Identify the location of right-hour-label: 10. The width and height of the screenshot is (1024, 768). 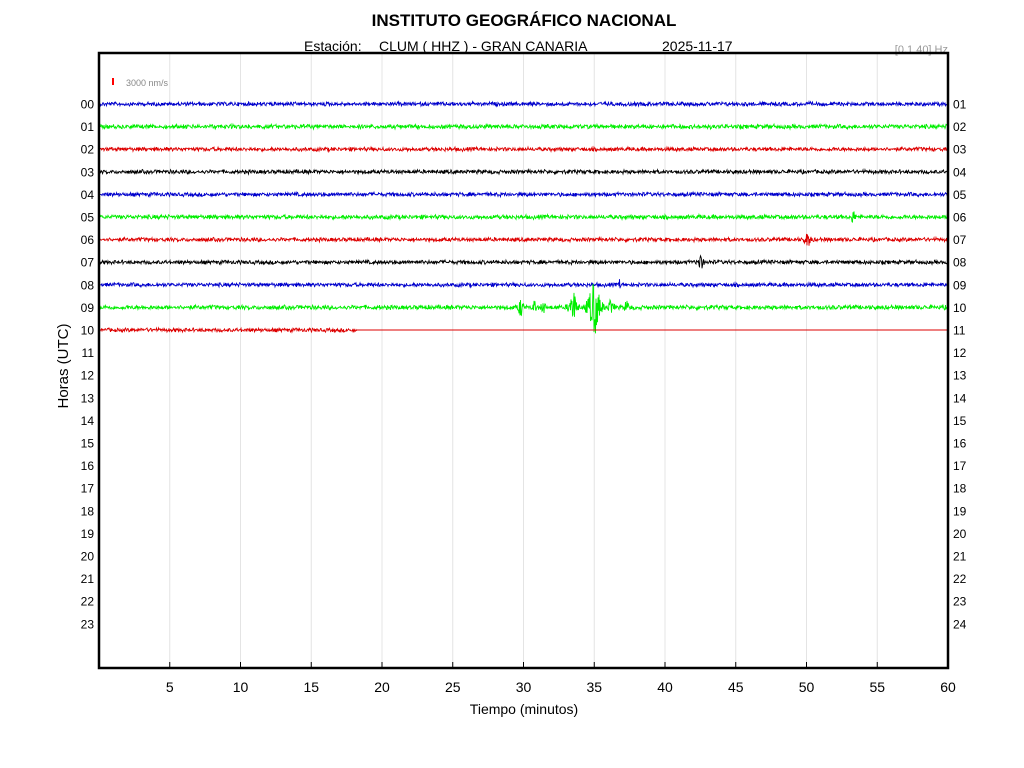
(960, 308).